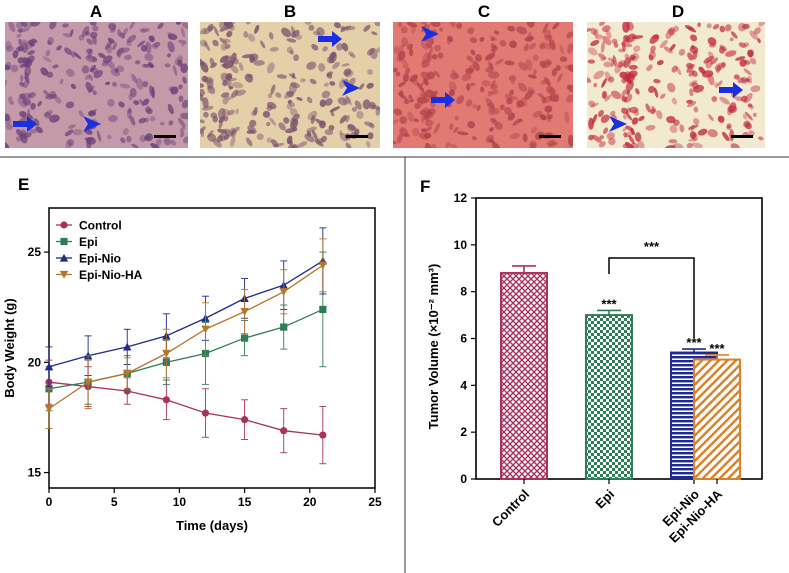  What do you see at coordinates (100, 226) in the screenshot?
I see `legend-label: Control` at bounding box center [100, 226].